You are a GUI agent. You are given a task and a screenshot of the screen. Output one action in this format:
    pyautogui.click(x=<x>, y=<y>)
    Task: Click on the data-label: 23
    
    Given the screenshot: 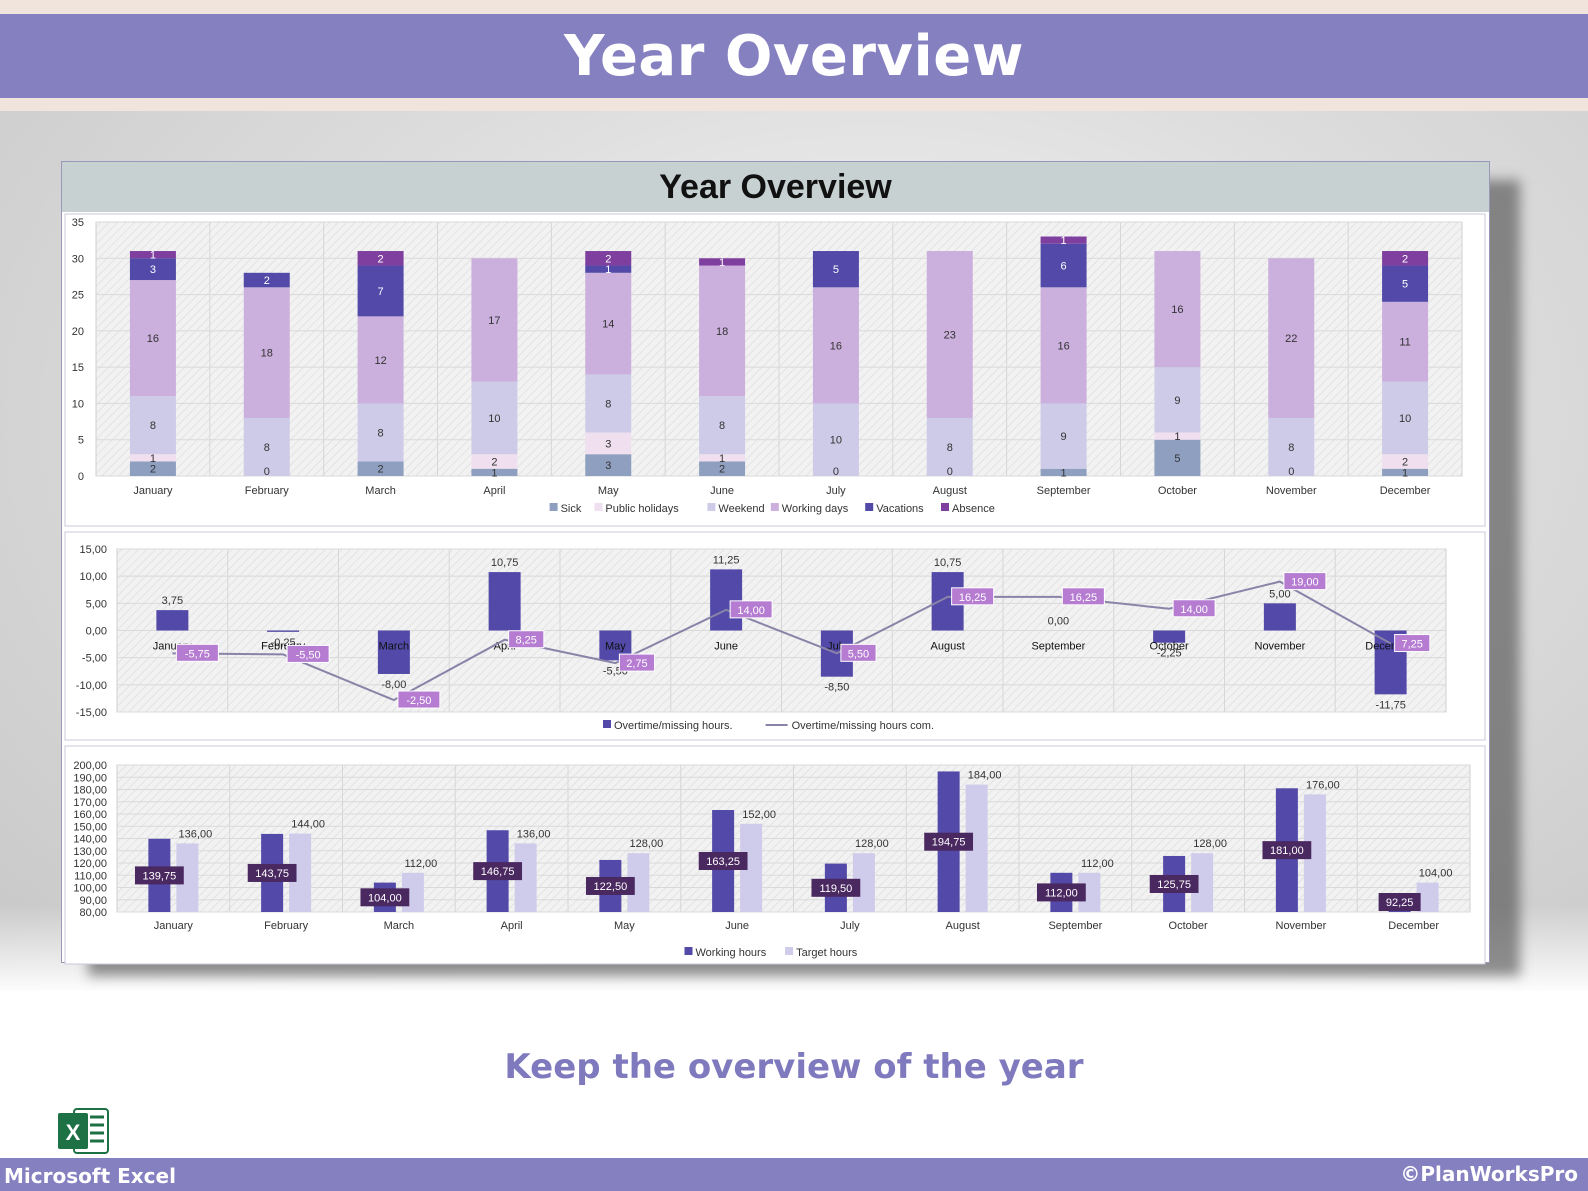 What is the action you would take?
    pyautogui.click(x=950, y=335)
    